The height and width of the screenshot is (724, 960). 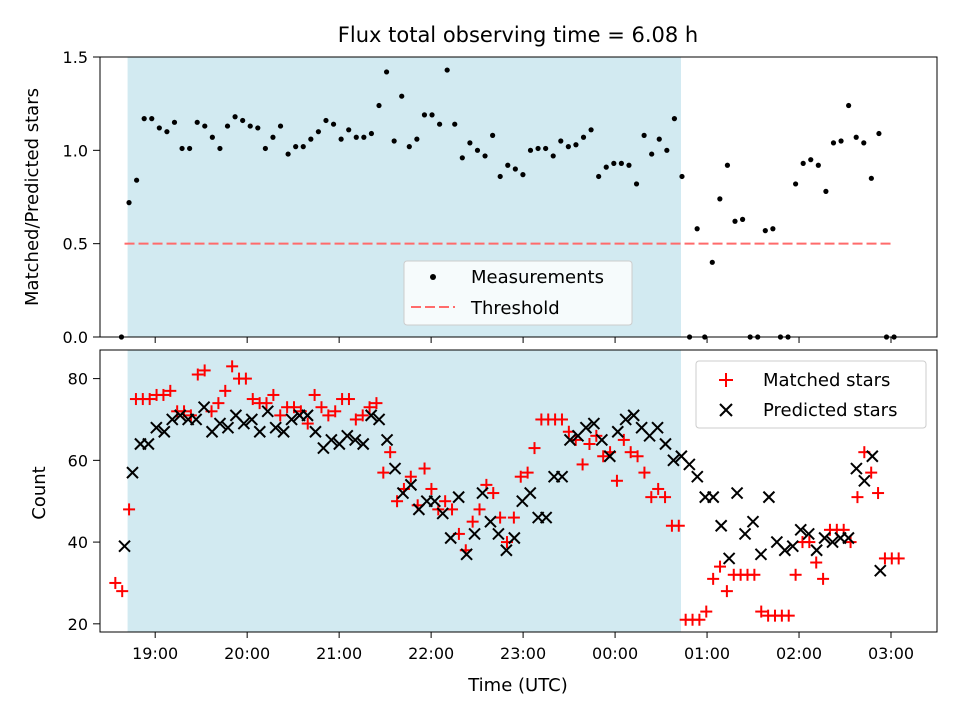 What do you see at coordinates (155, 653) in the screenshot?
I see `bottom-x-tick-label: 19:00` at bounding box center [155, 653].